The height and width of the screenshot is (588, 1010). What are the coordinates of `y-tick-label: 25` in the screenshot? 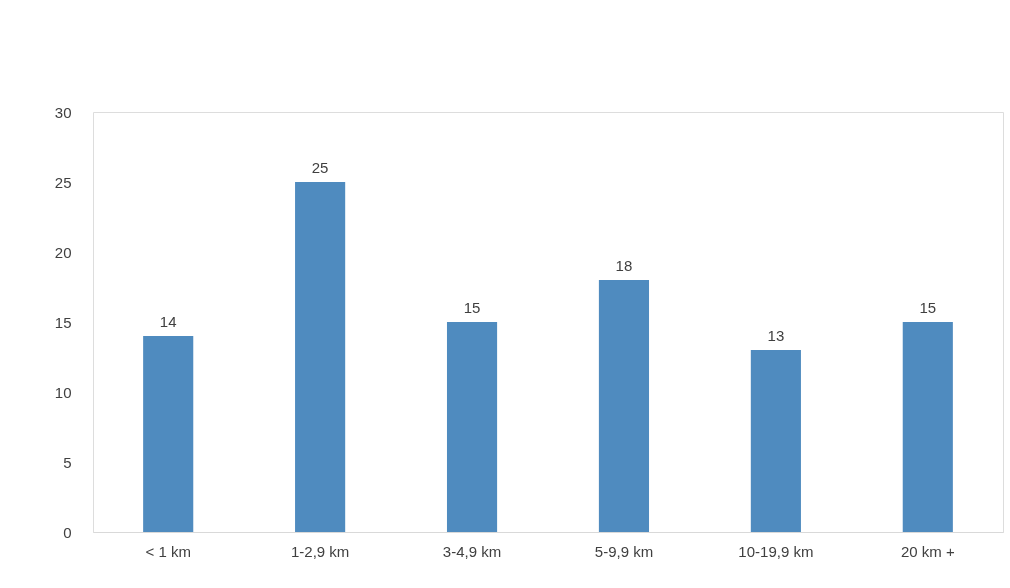 It's located at (63, 182).